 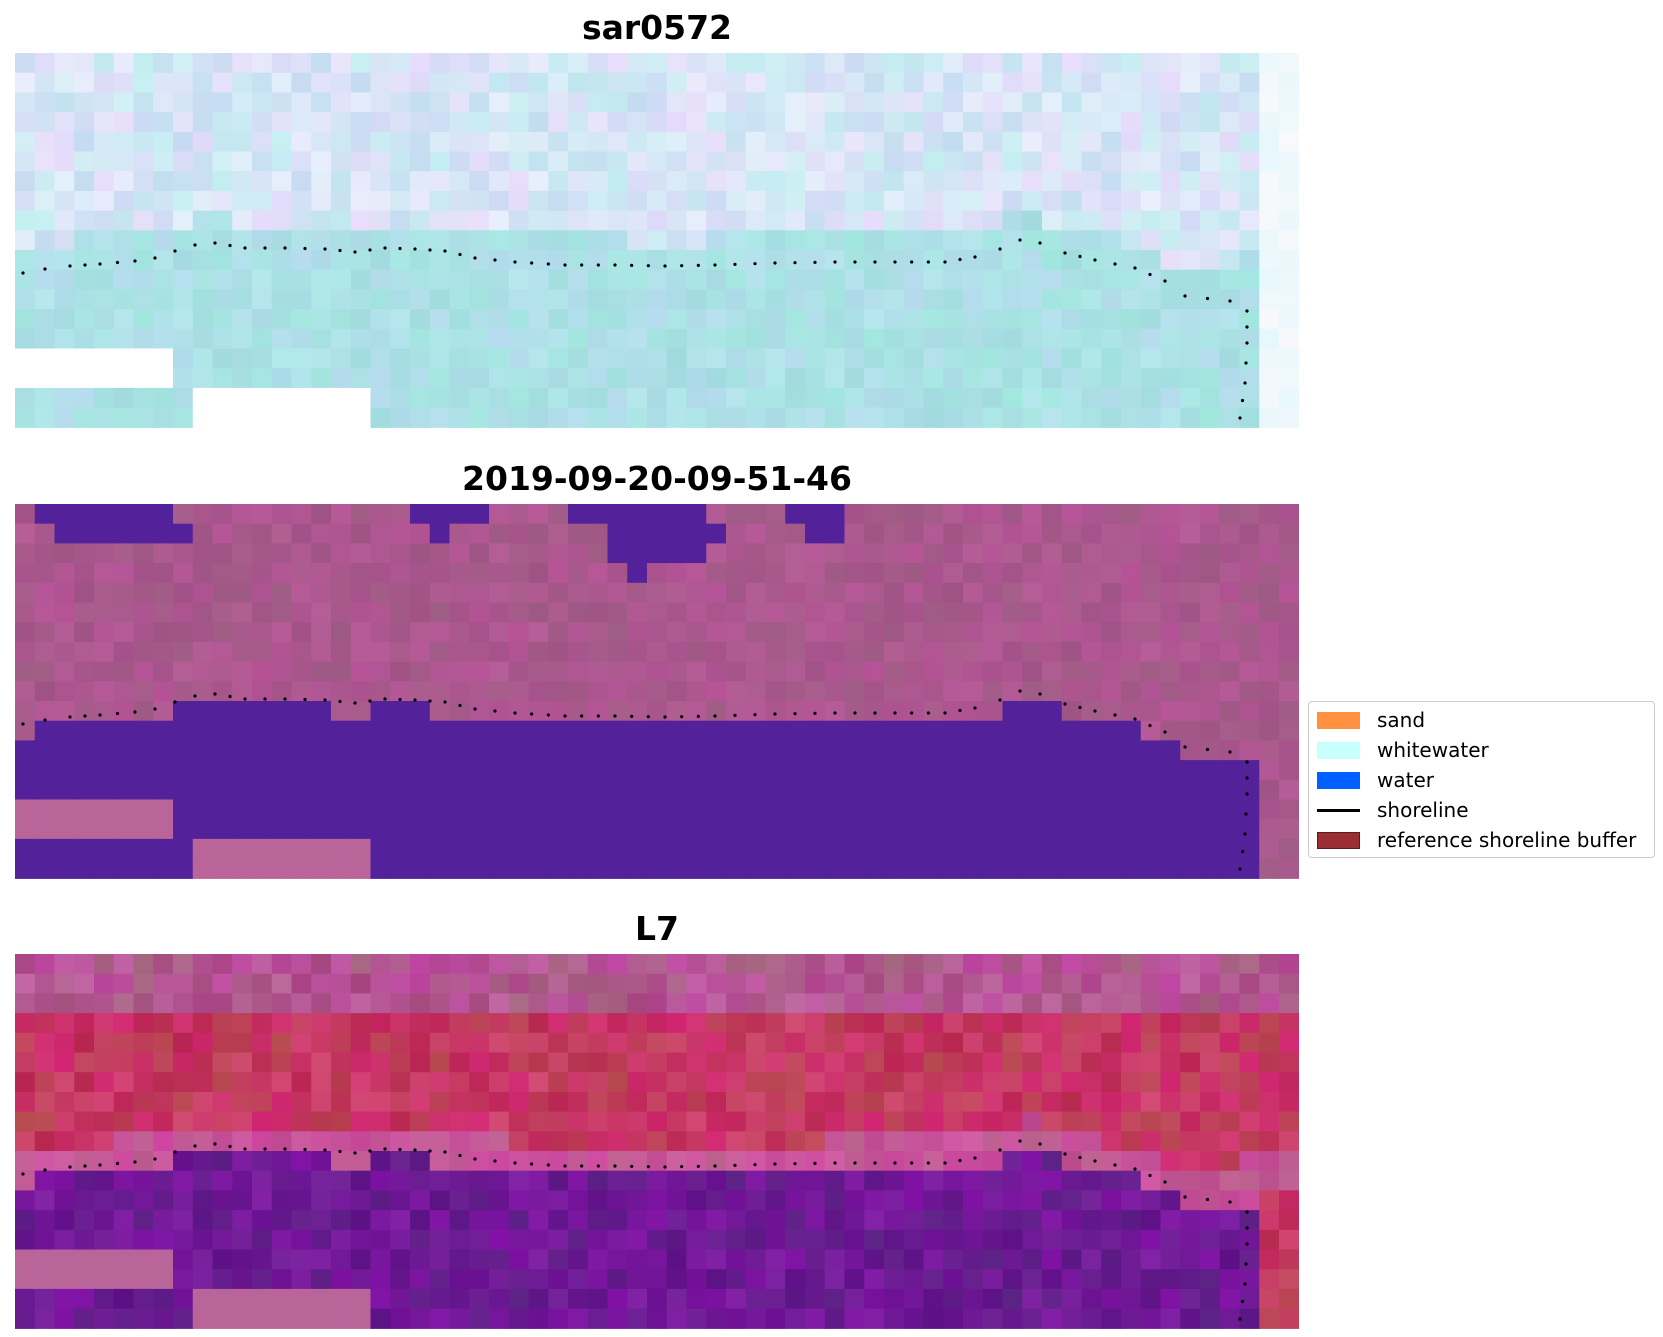 What do you see at coordinates (1507, 840) in the screenshot?
I see `legend-label-reference-shoreline-buffer: reference shoreline buffer` at bounding box center [1507, 840].